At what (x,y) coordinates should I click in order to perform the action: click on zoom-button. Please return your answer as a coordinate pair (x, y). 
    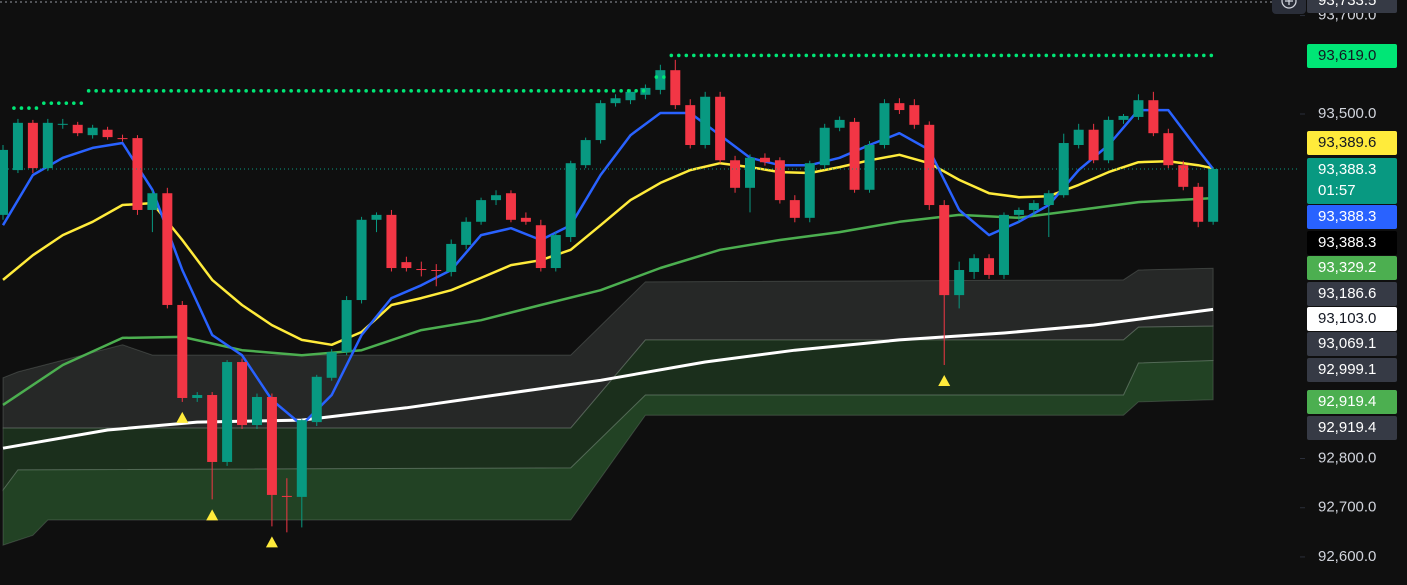
    Looking at the image, I should click on (1289, 7).